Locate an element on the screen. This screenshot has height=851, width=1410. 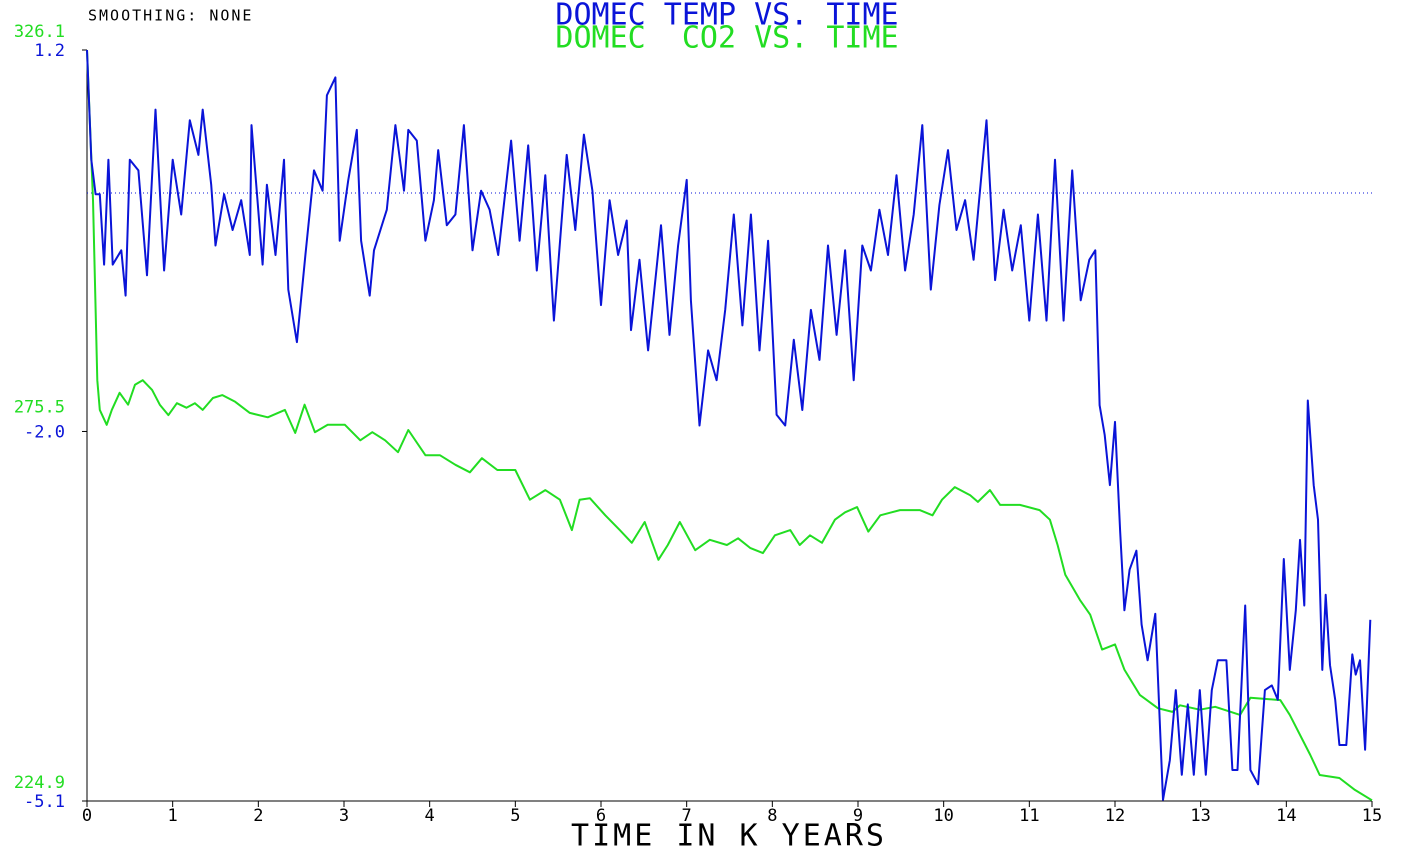
y-tick-label: -2.0 is located at coordinates (44, 432).